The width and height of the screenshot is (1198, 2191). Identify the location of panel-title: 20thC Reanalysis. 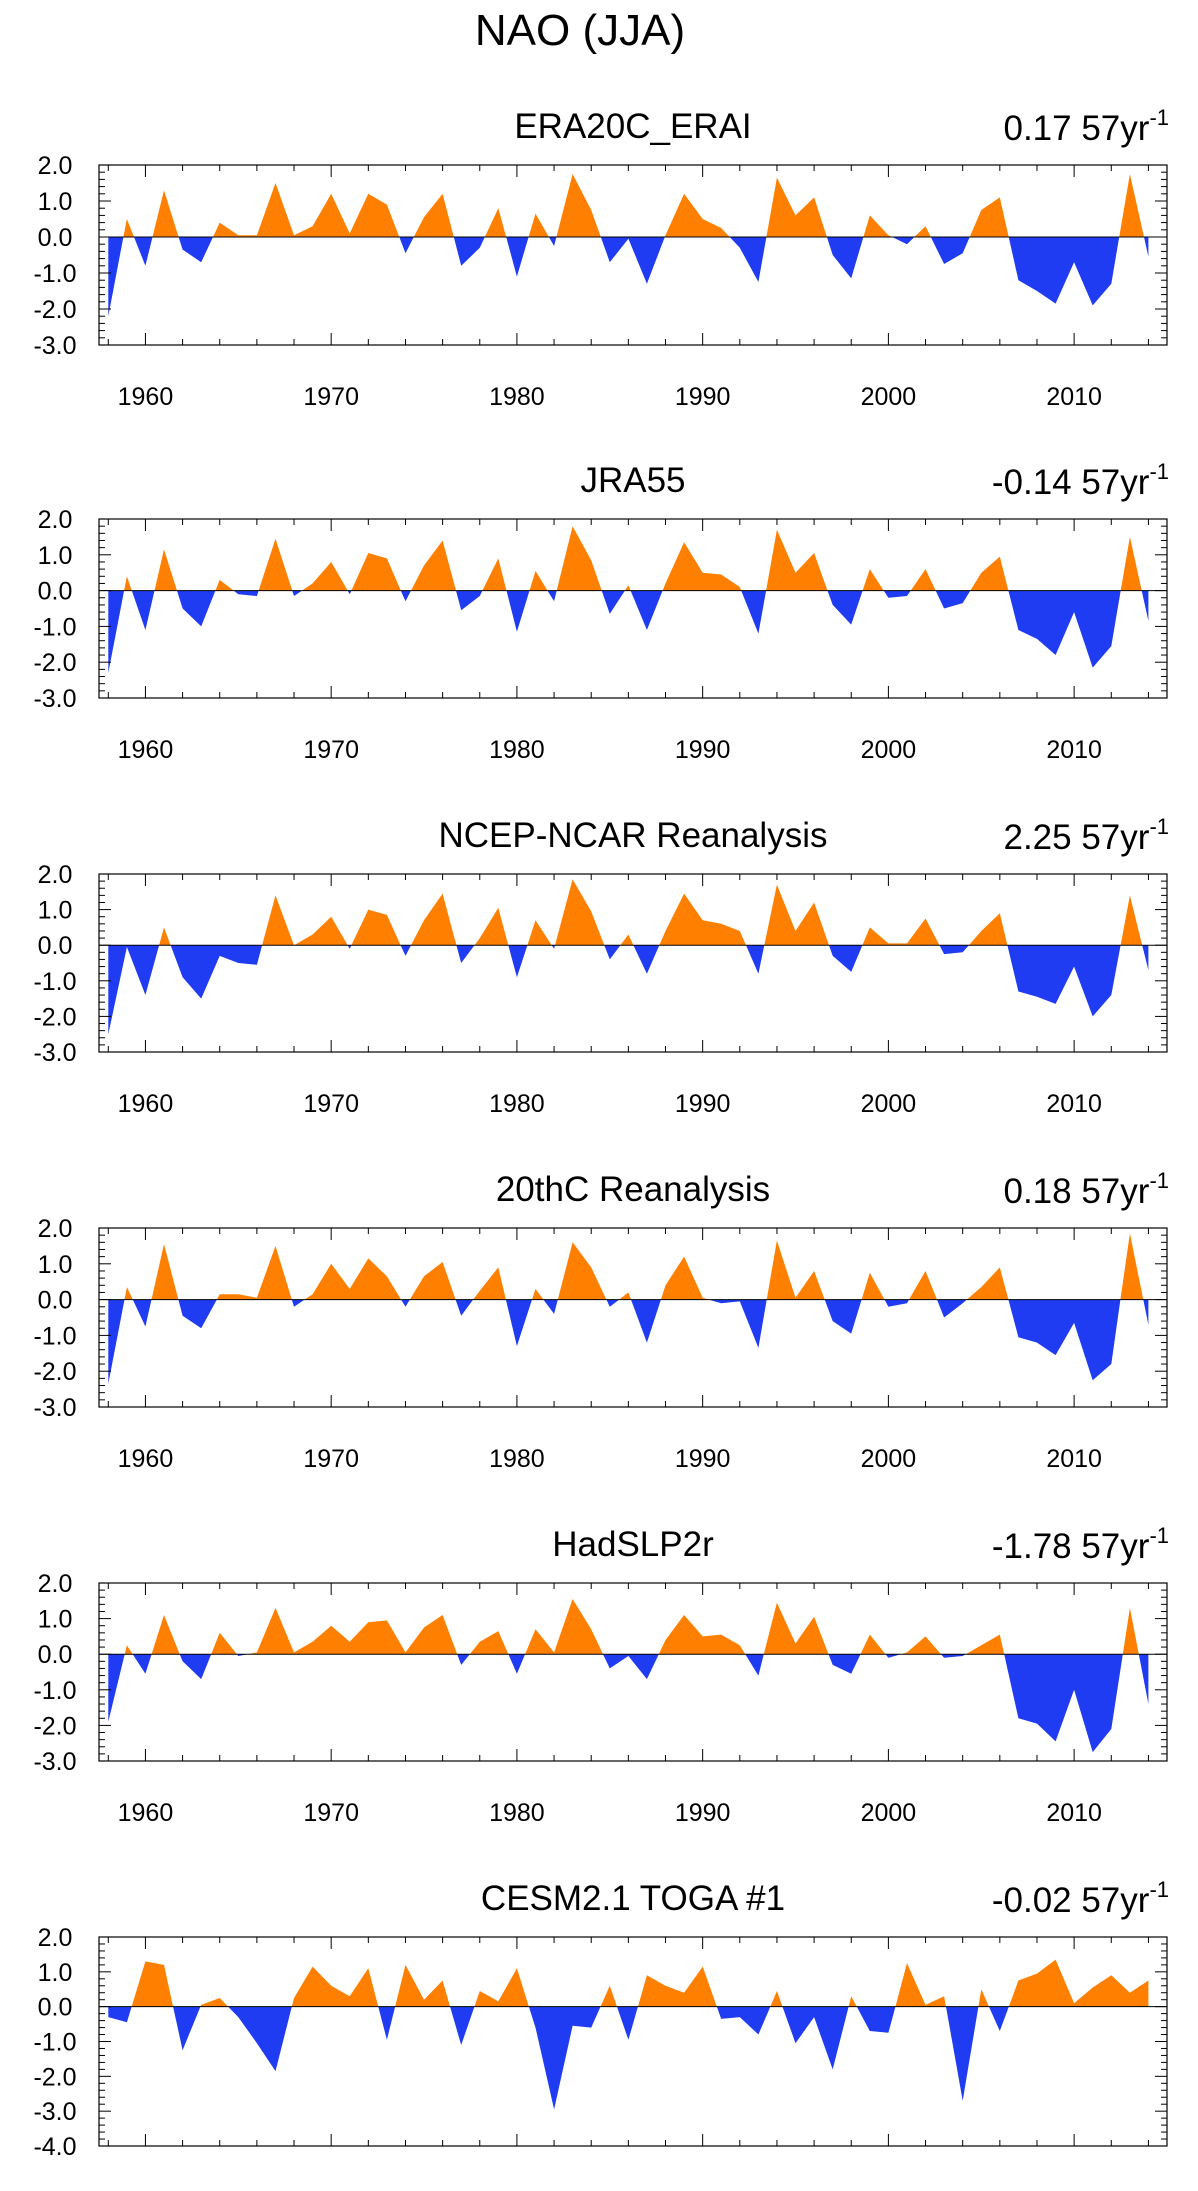
(633, 1189).